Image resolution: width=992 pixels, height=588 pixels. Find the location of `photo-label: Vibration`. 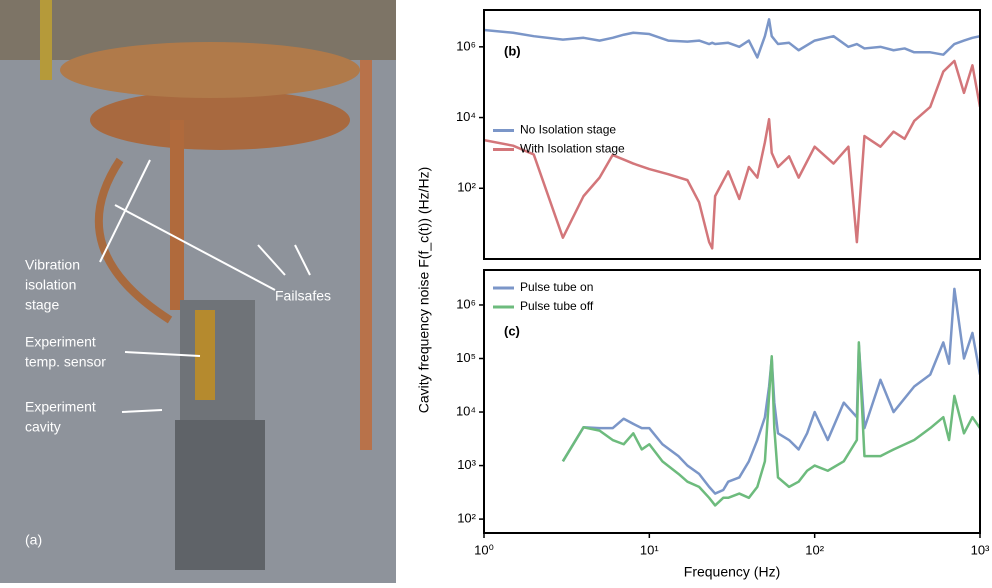

photo-label: Vibration is located at coordinates (52, 265).